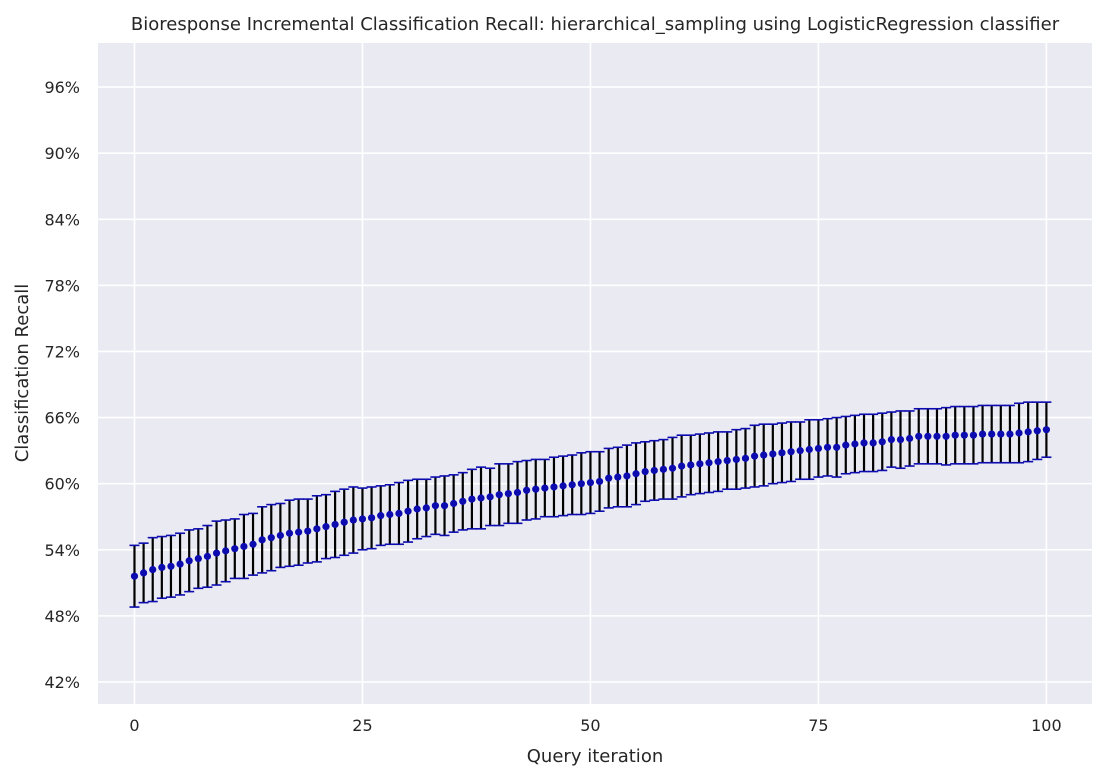 The image size is (1107, 779). What do you see at coordinates (62, 418) in the screenshot?
I see `y-tick-label: 66%` at bounding box center [62, 418].